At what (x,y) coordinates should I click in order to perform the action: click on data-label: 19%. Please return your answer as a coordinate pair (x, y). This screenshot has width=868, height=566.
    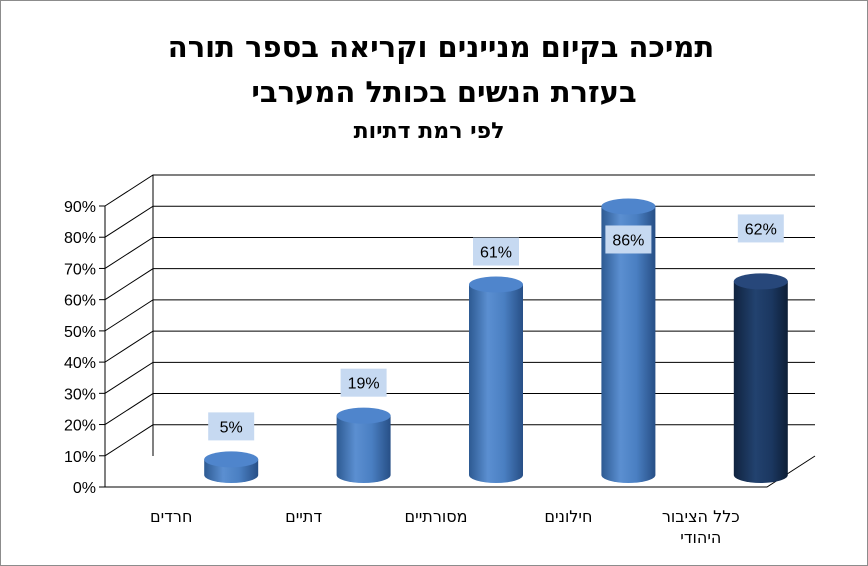
    Looking at the image, I should click on (363, 382).